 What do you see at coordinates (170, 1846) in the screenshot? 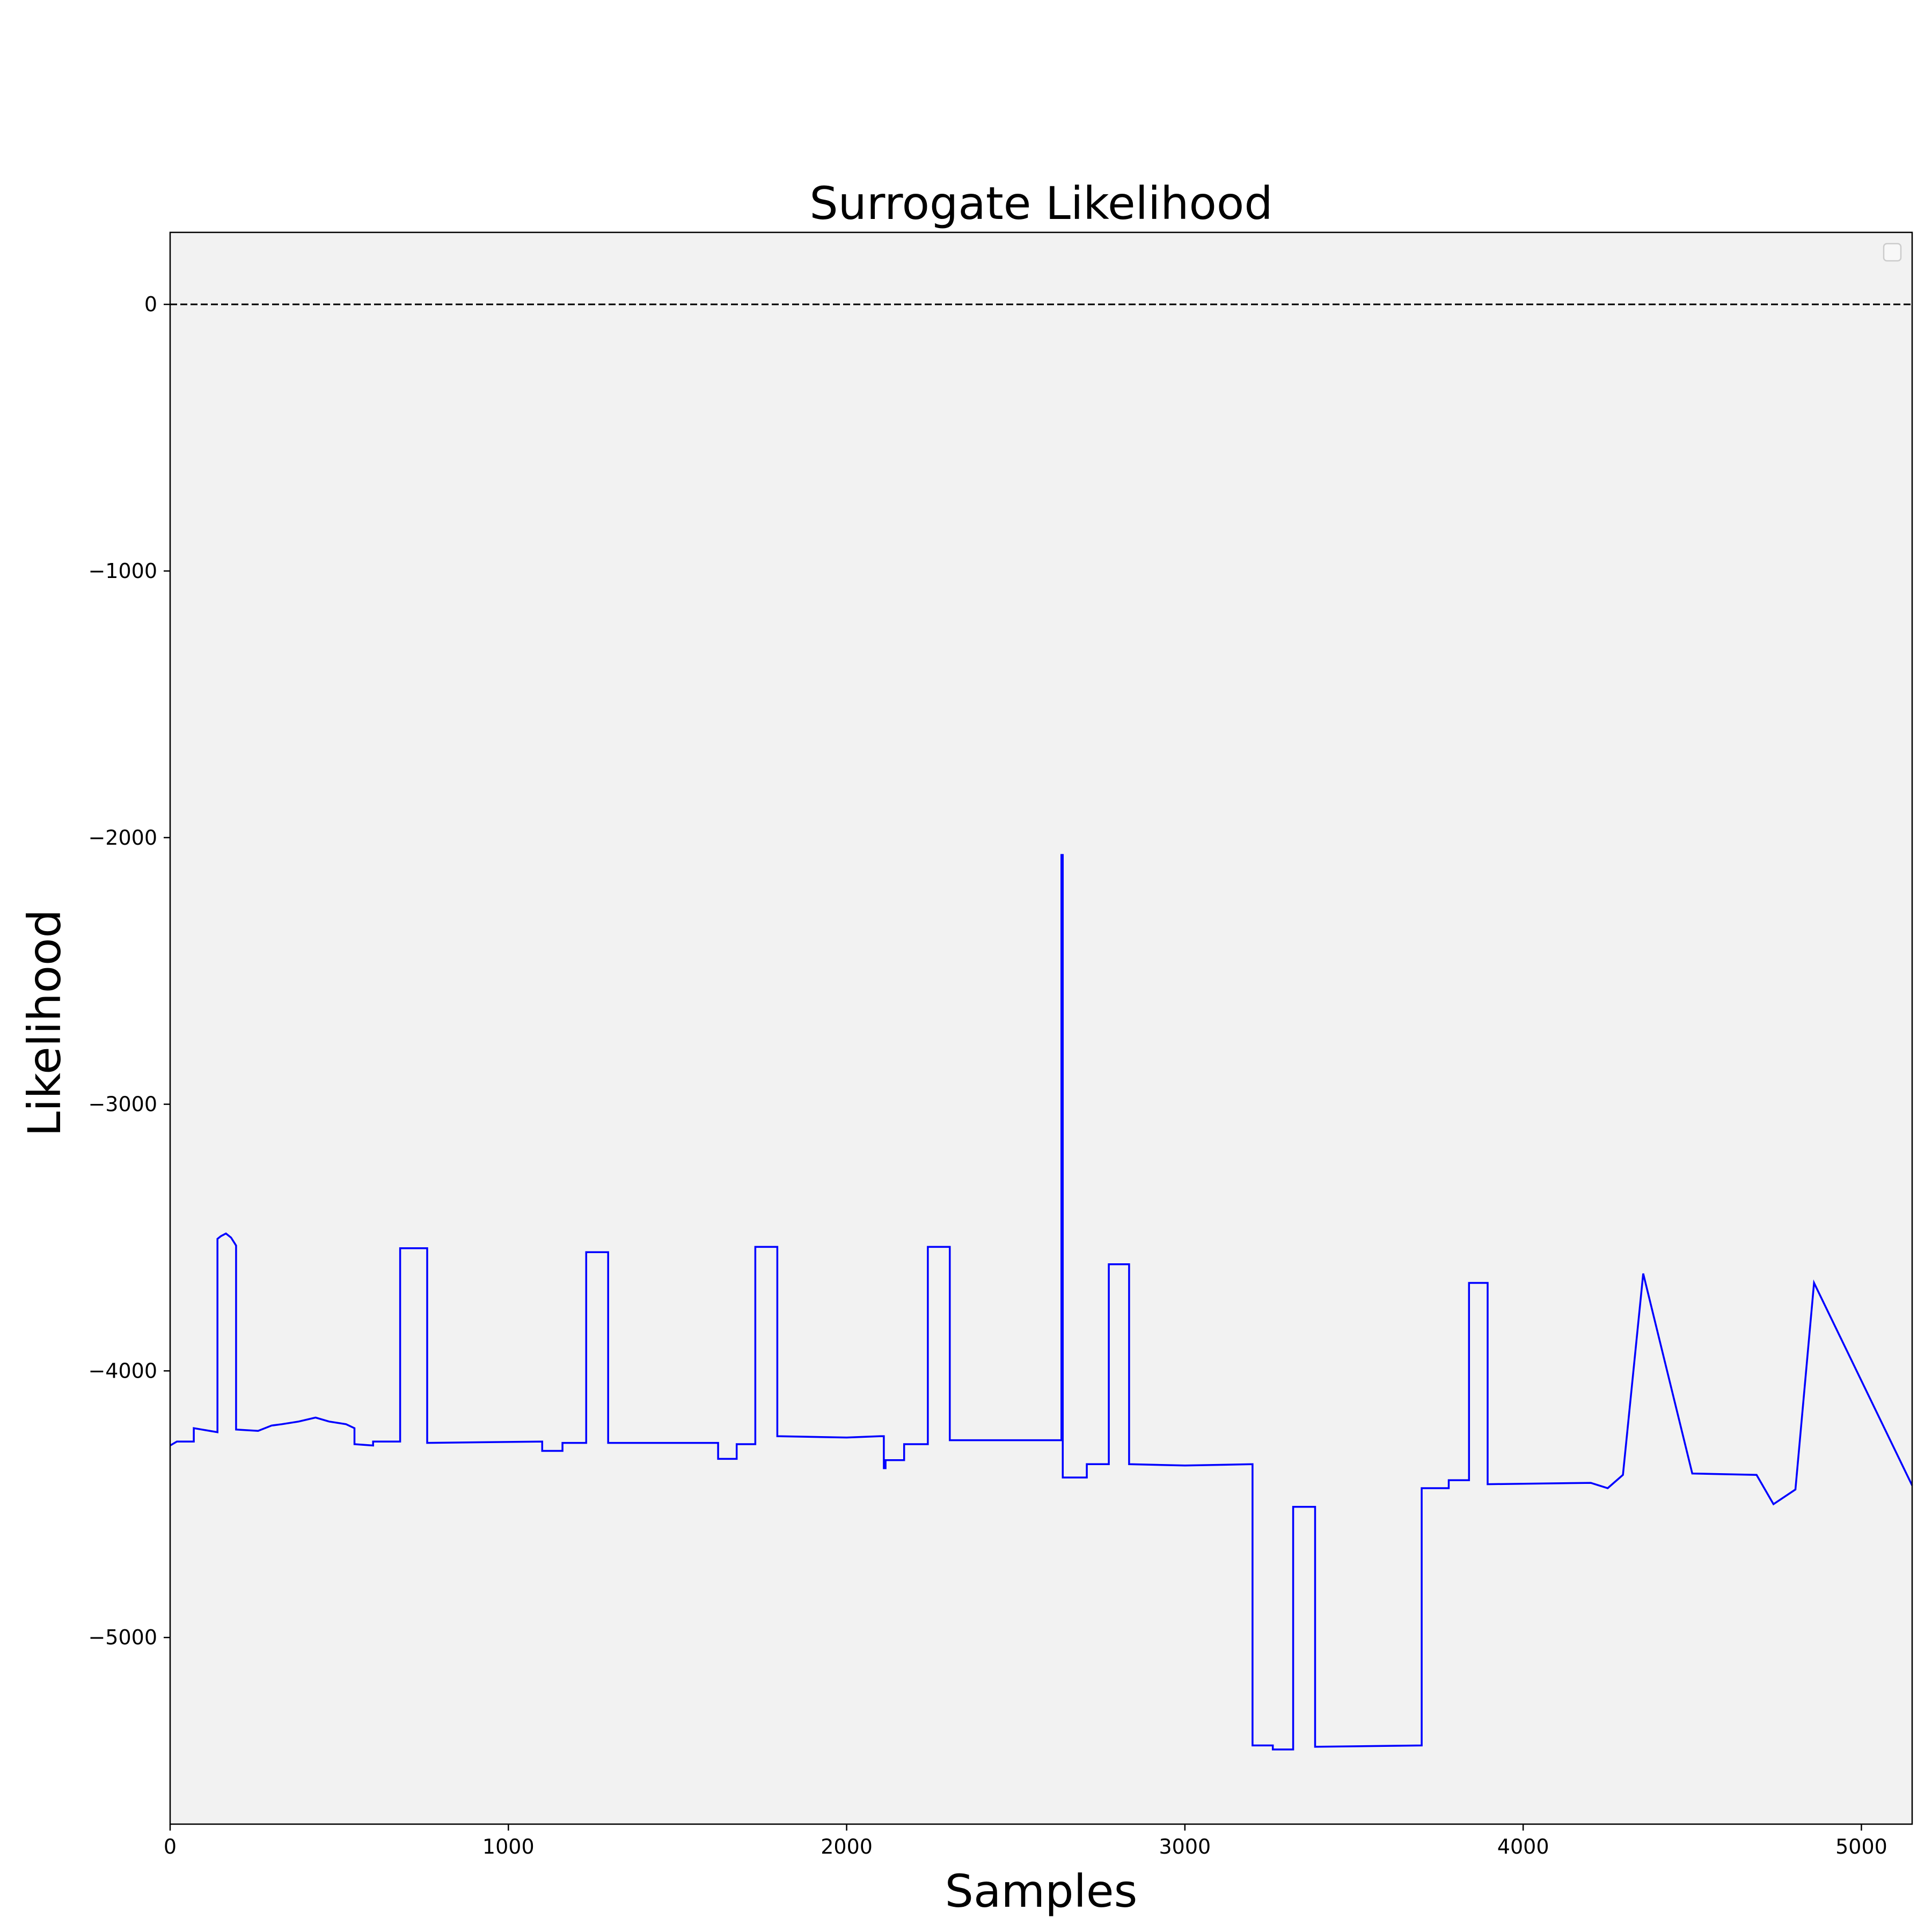
I see `x-tick-label: 0` at bounding box center [170, 1846].